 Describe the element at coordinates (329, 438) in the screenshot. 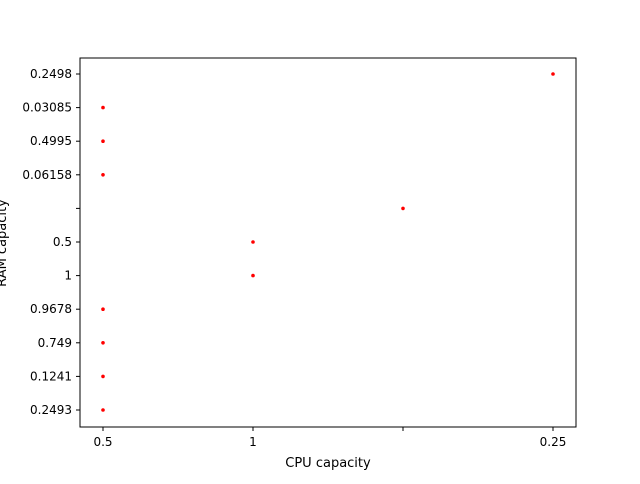

I see `x-axis-ticks: 0.5 1 0.25` at that location.